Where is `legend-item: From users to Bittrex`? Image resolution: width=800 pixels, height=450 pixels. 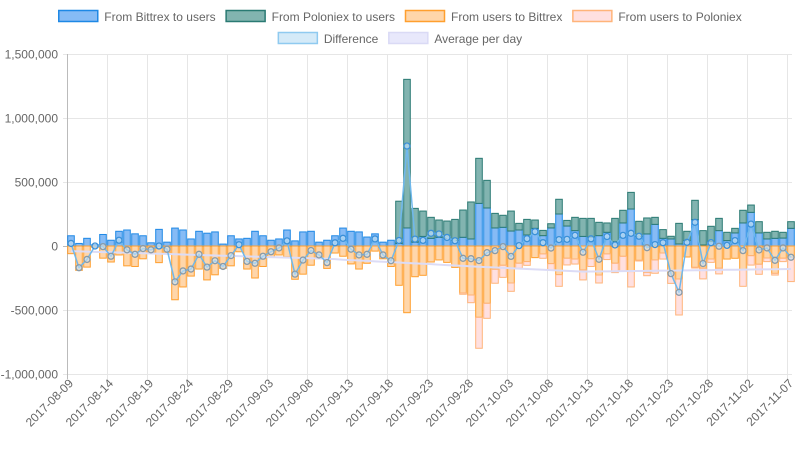 legend-item: From users to Bittrex is located at coordinates (483, 16).